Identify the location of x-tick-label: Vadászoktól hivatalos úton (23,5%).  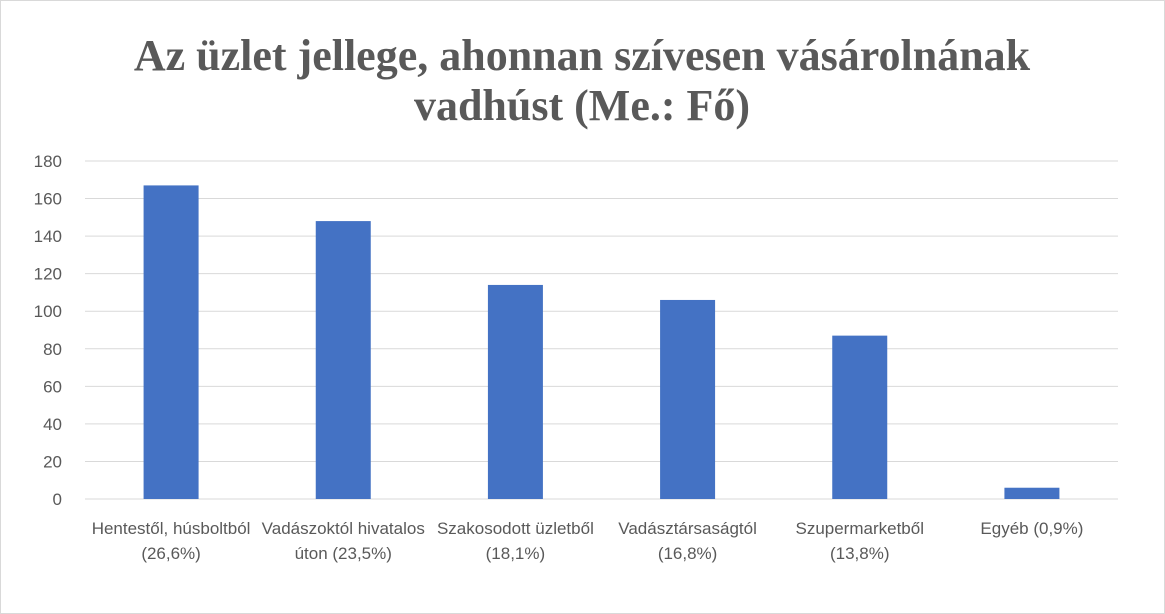
(343, 541).